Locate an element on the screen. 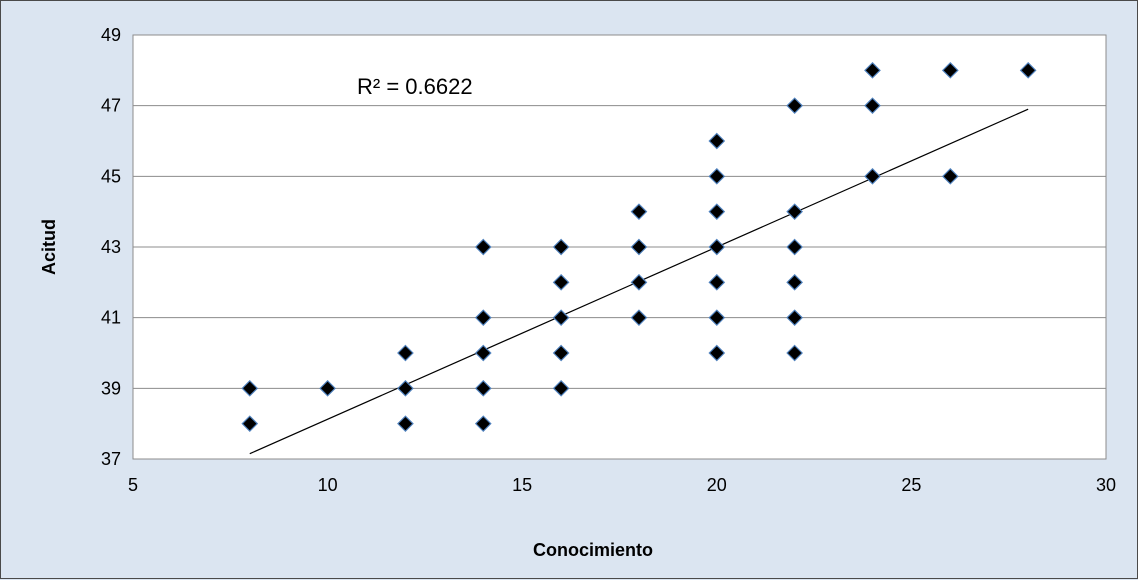 This screenshot has height=580, width=1138. x-tick-labels: 5 10 15 20 25 30 is located at coordinates (622, 485).